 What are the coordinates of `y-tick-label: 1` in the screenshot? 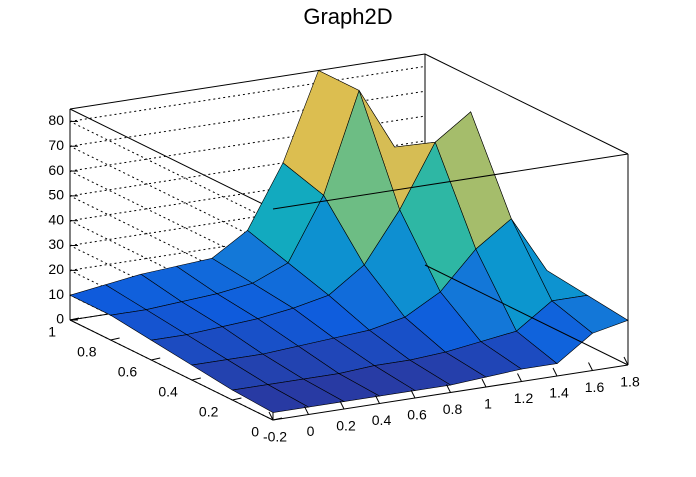 It's located at (52, 332).